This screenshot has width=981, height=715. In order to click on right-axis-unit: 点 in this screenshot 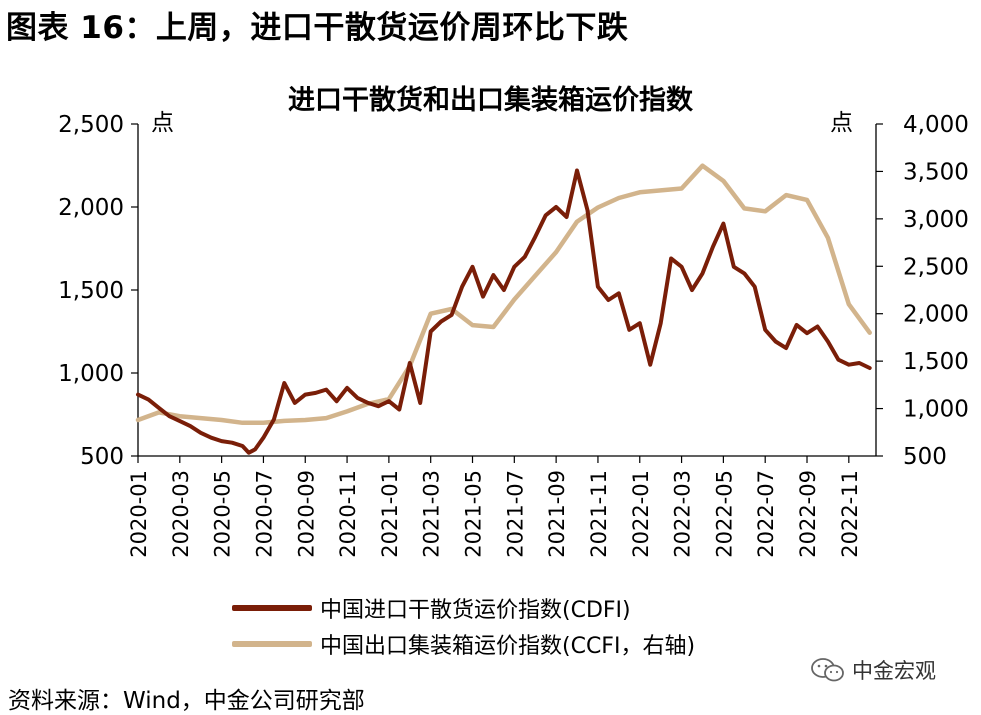, I will do `click(841, 123)`.